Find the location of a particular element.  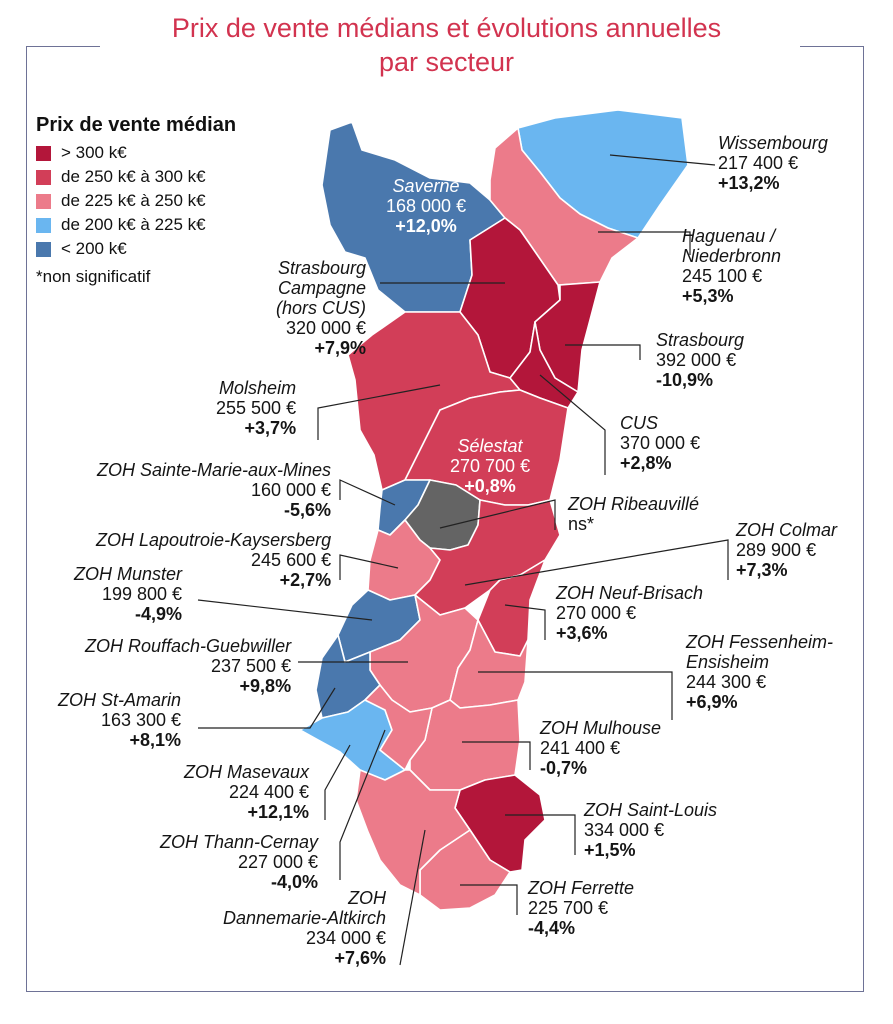

sector-price: 199 800 € is located at coordinates (142, 594).